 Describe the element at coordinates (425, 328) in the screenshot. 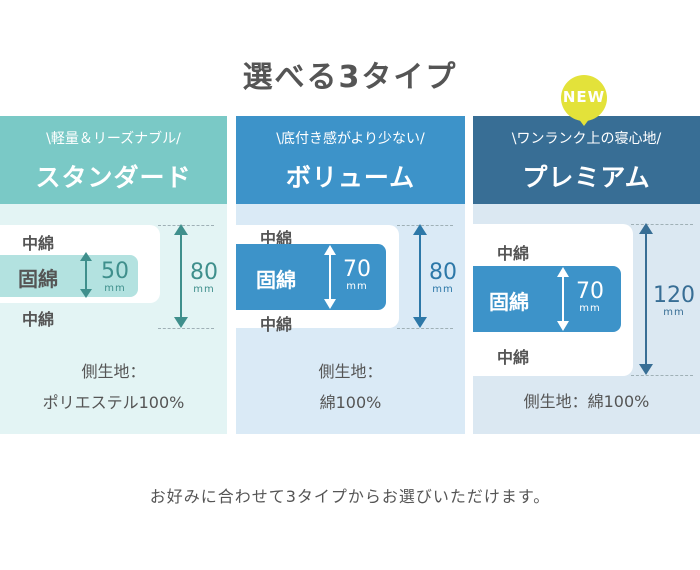

I see `volume-bottom-guide` at that location.